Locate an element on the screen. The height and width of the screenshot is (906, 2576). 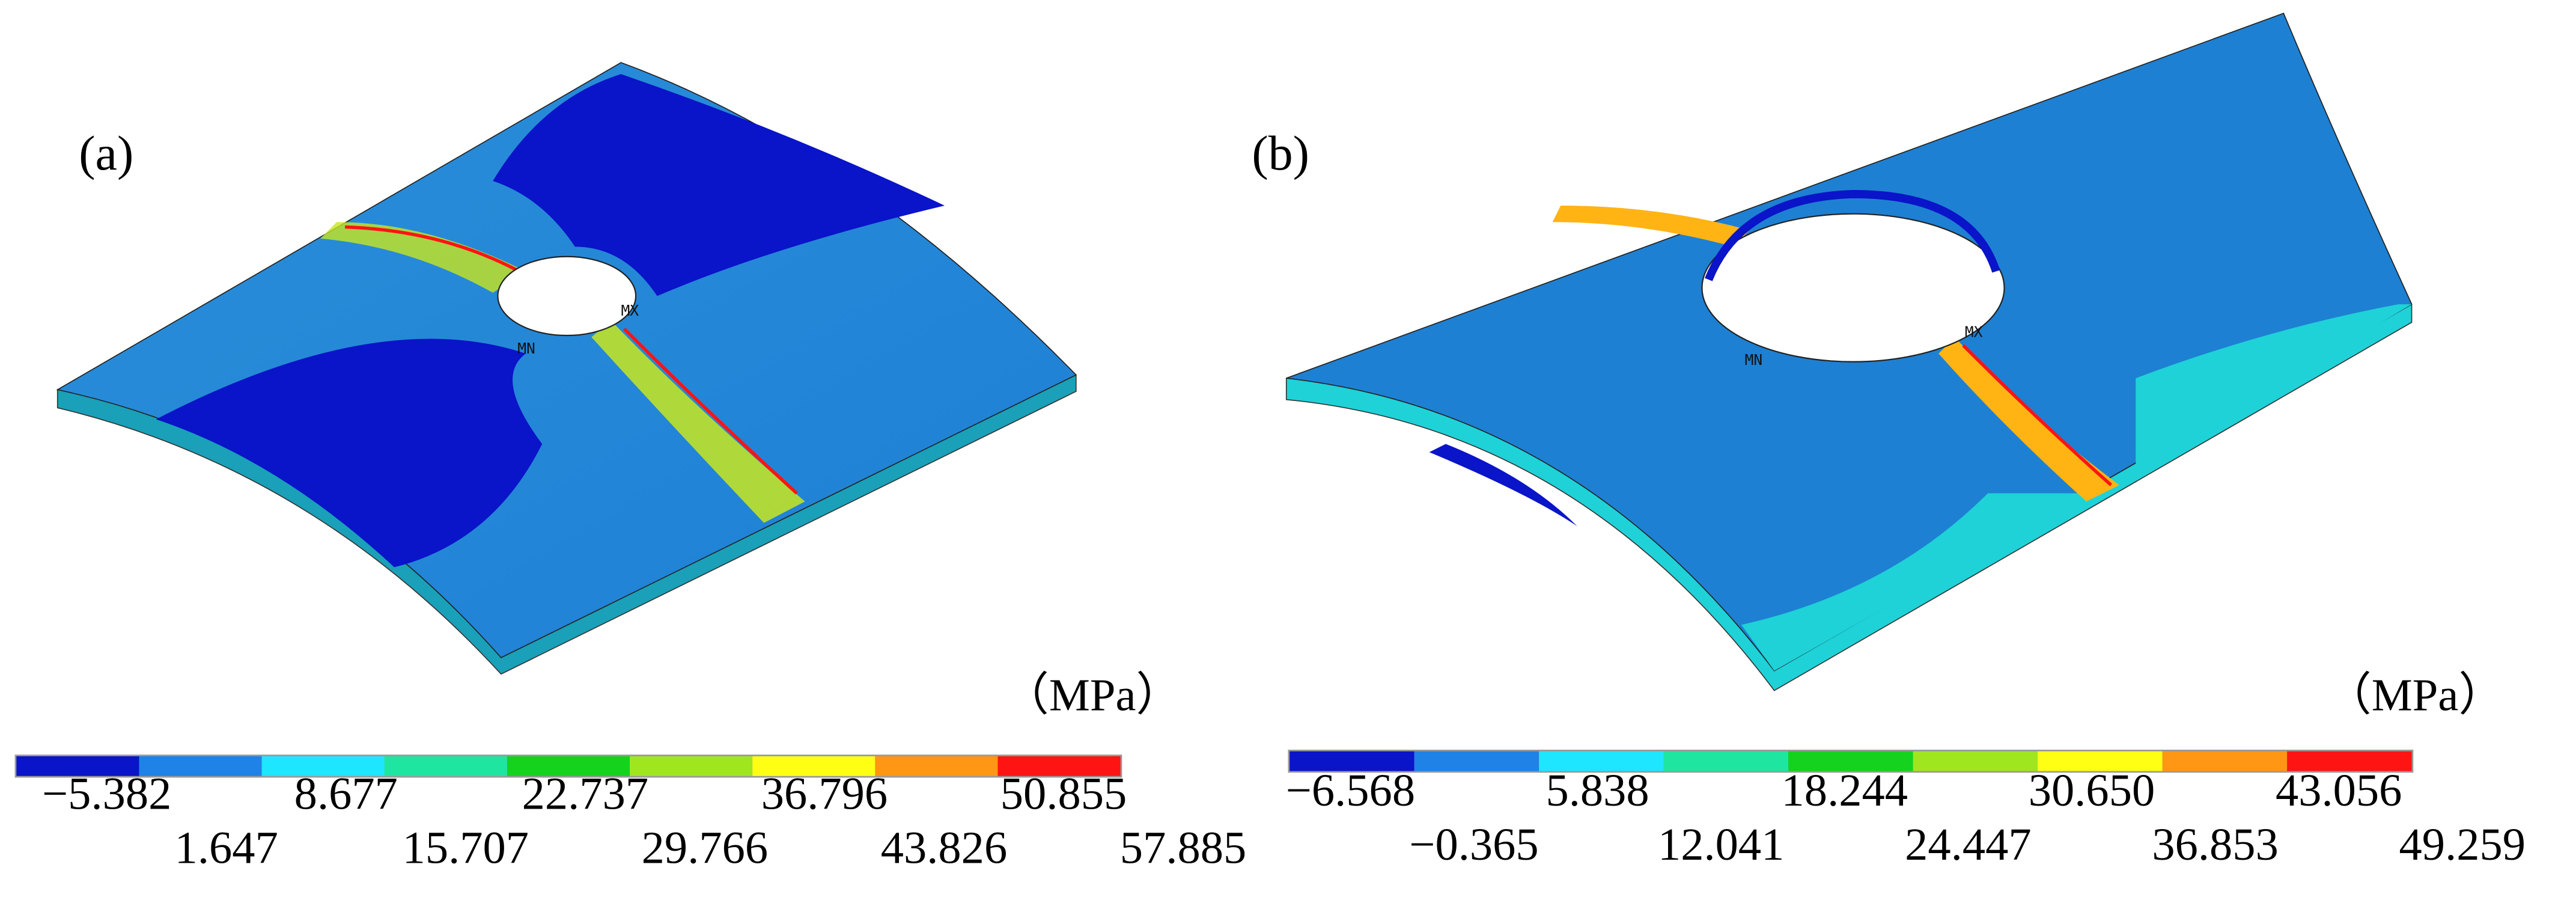
colorbar-tick-label: 22.737 is located at coordinates (585, 793).